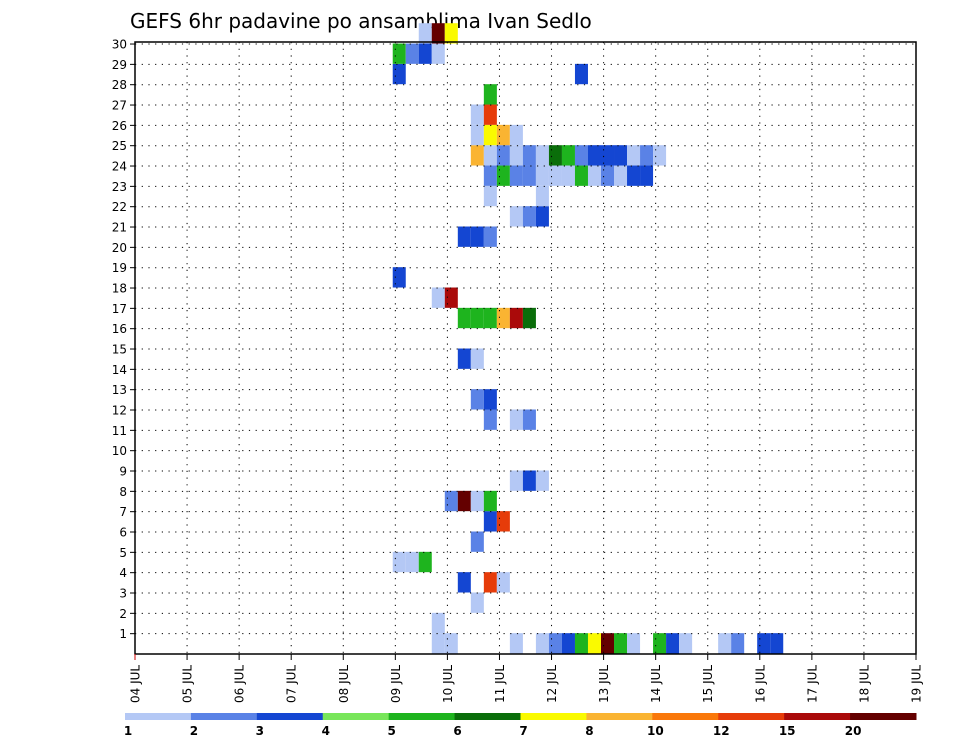  Describe the element at coordinates (119, 126) in the screenshot. I see `y-tick-label: 26` at that location.